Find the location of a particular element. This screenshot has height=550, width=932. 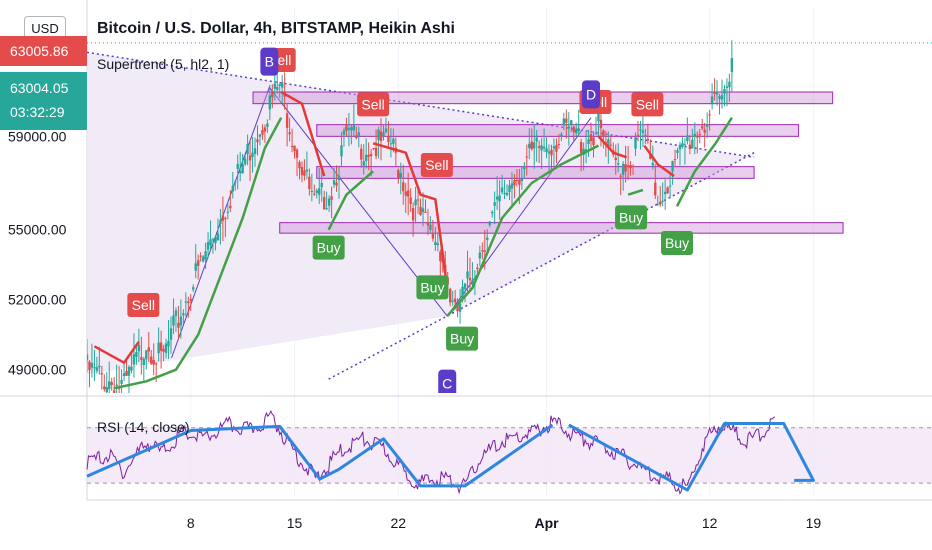

rsi-pane is located at coordinates (509, 452).